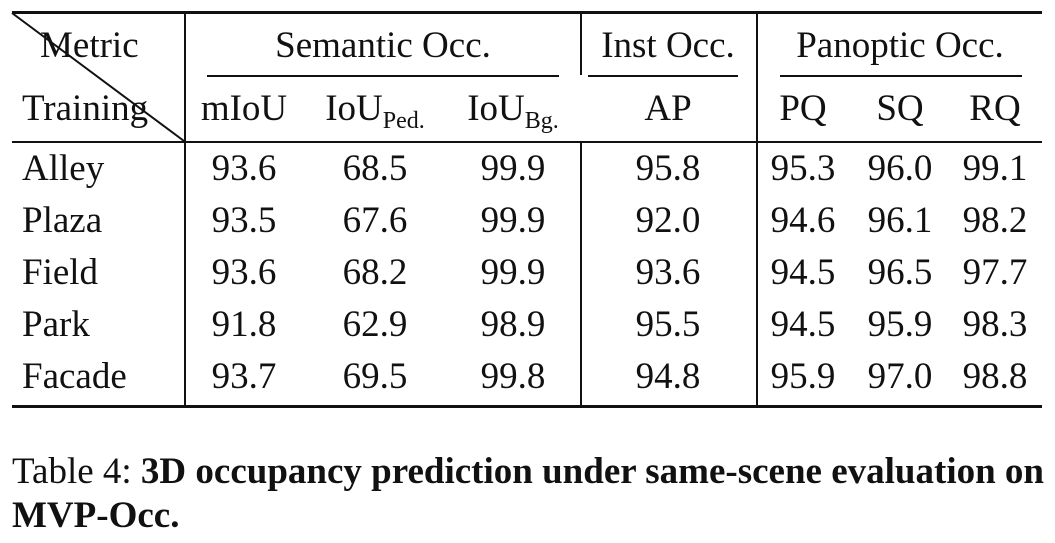  I want to click on cell-sq: 96.0, so click(900, 168).